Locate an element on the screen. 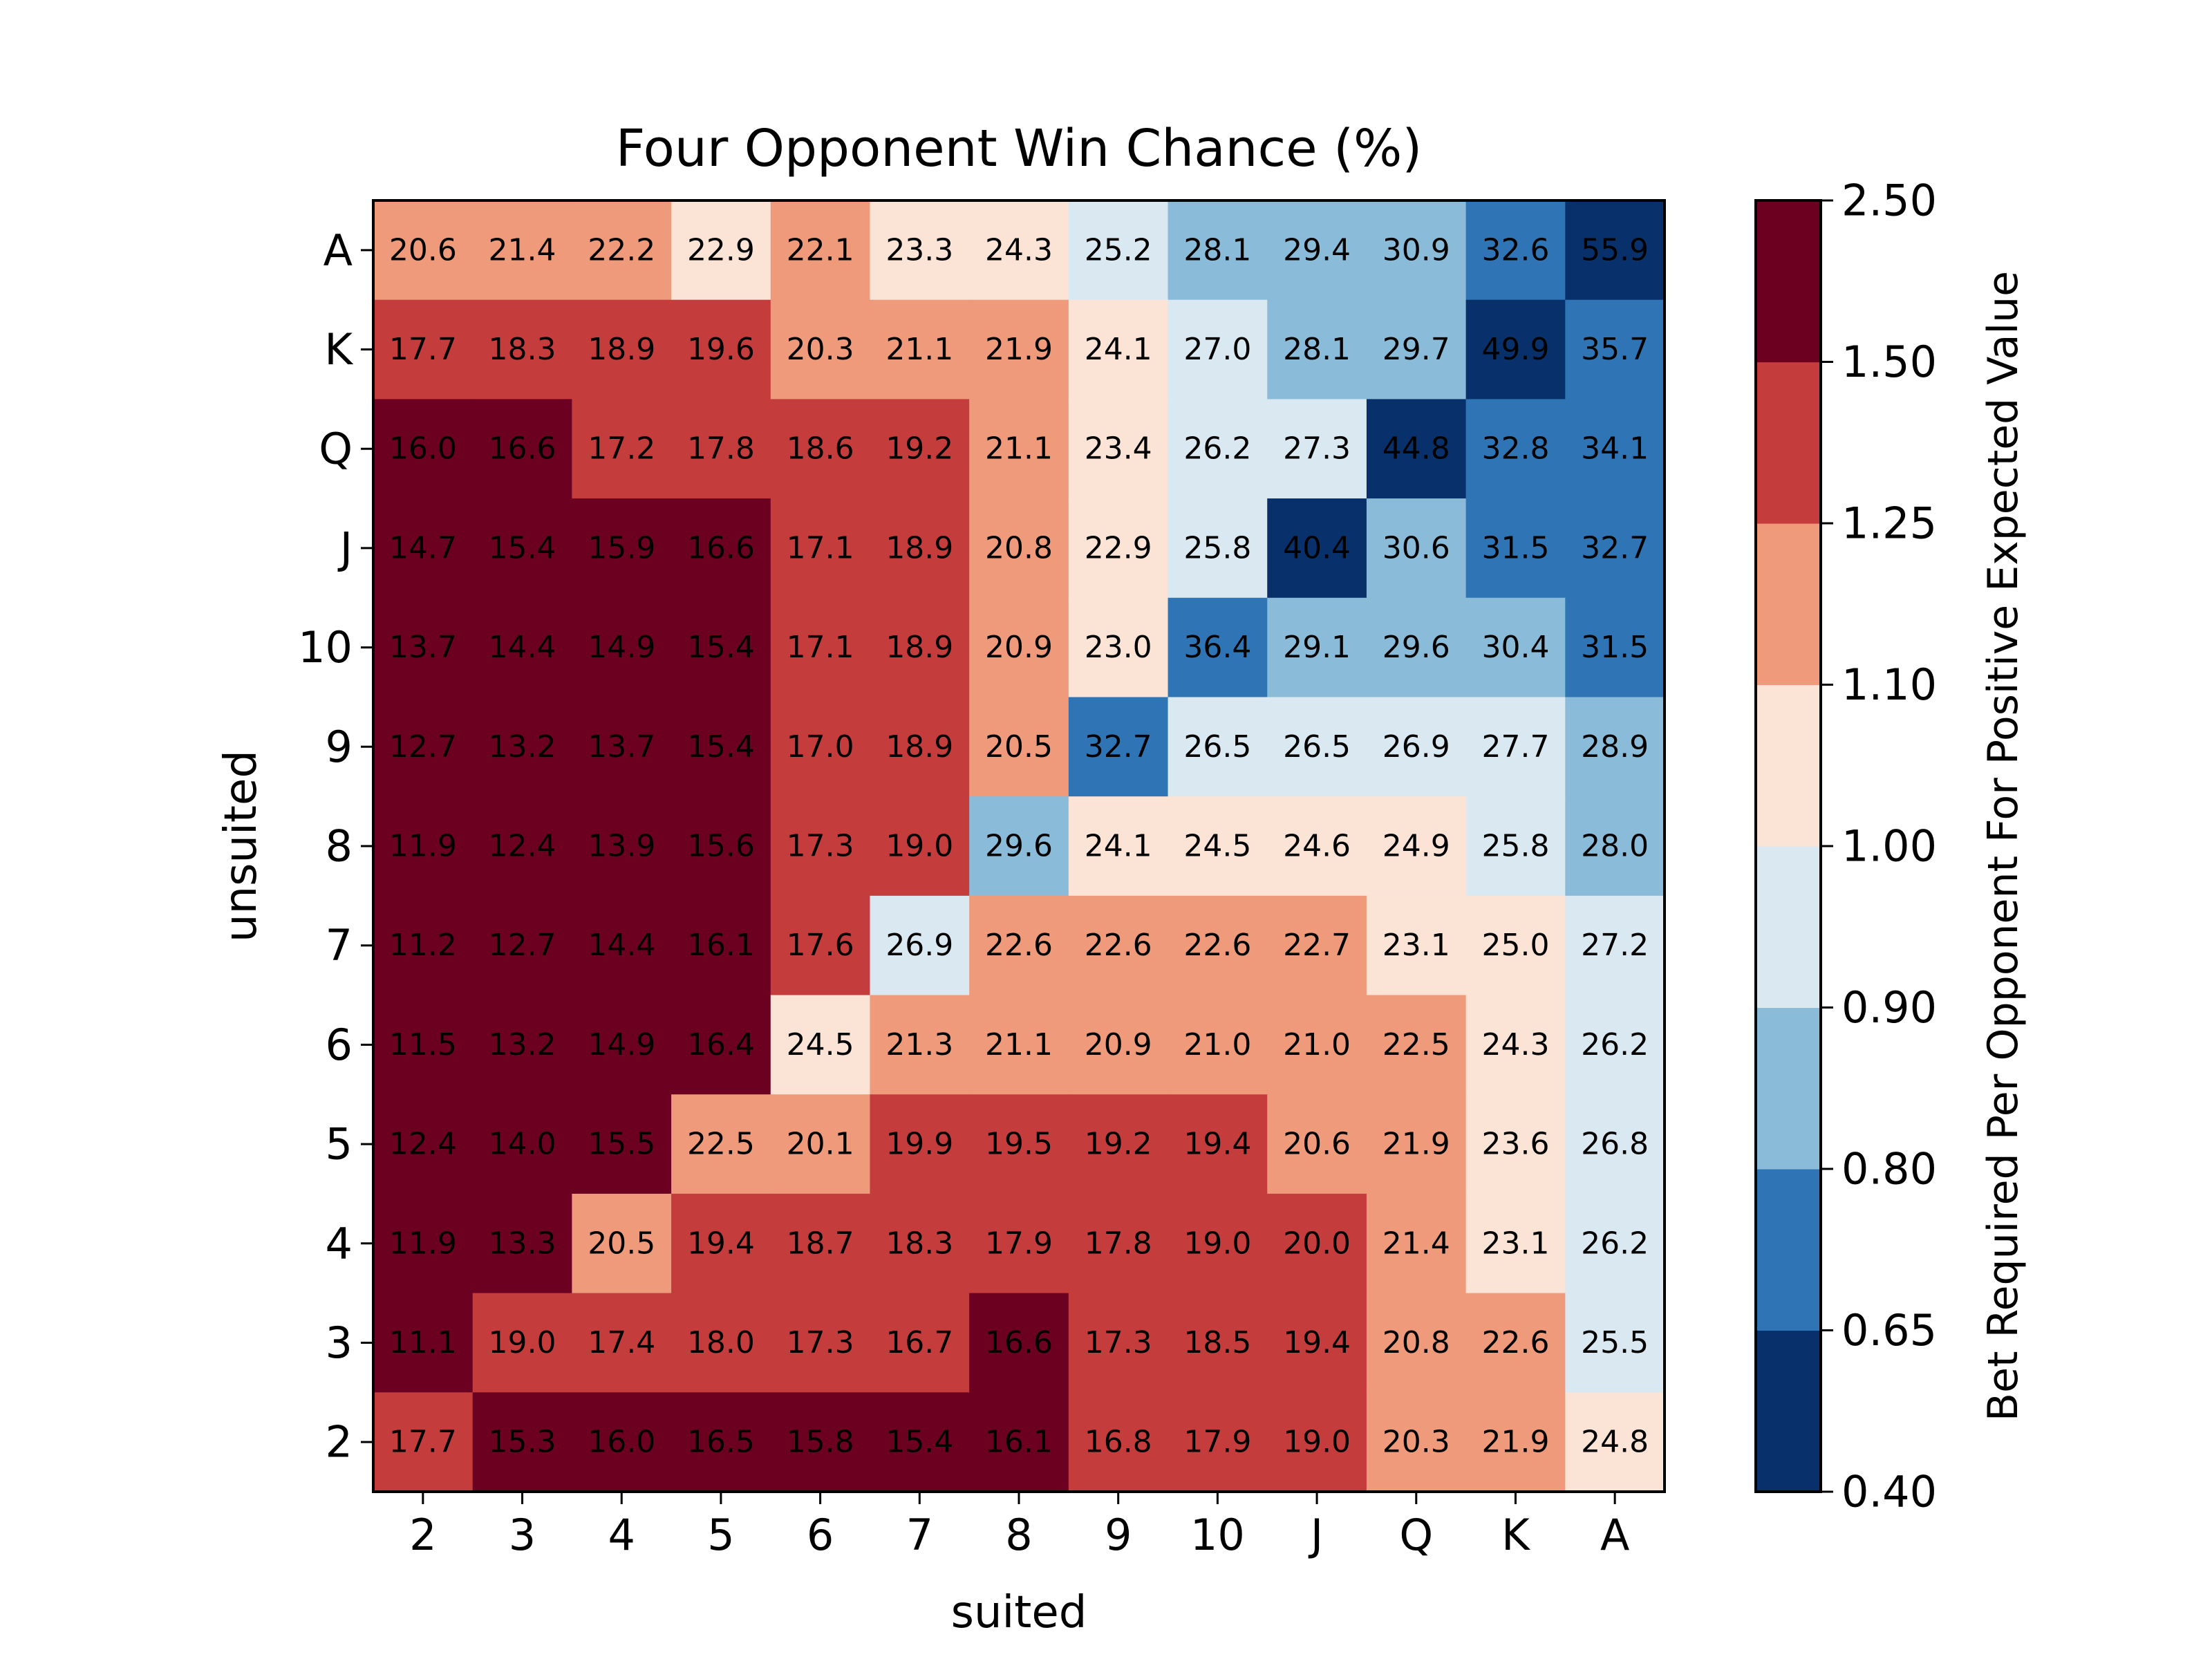 This screenshot has width=2212, height=1659. cell-value-label: 19.0 is located at coordinates (919, 847).